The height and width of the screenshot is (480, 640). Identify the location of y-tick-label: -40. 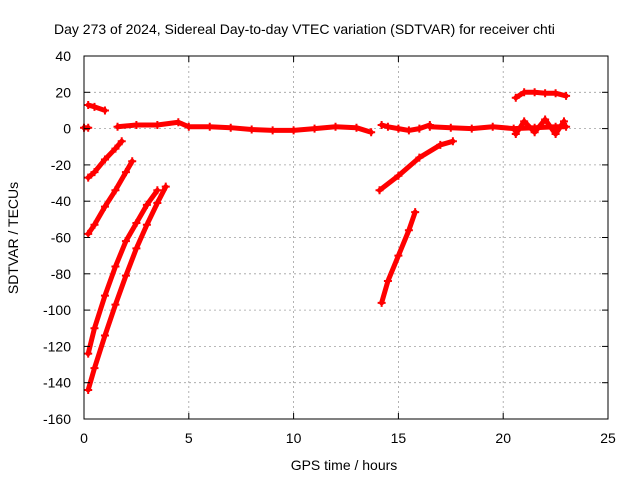
(61, 201).